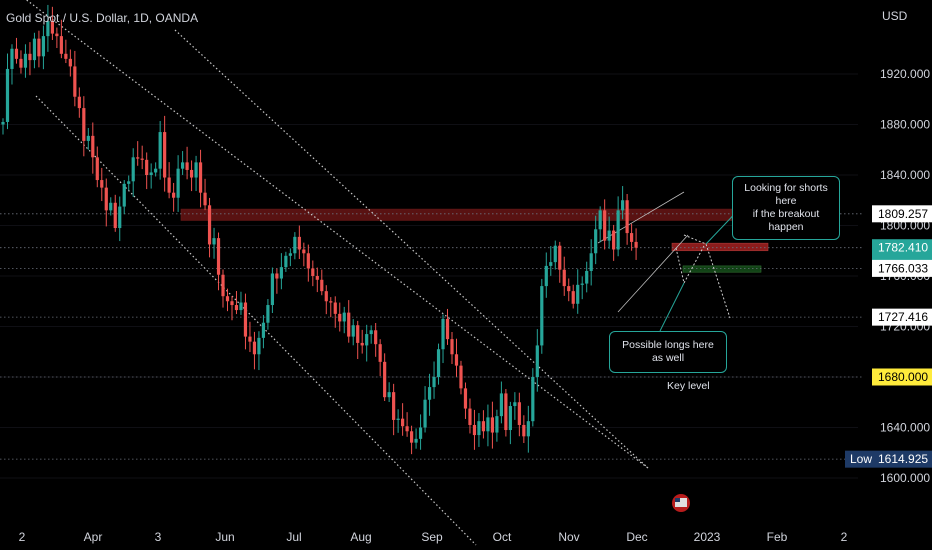 The height and width of the screenshot is (550, 932). I want to click on currency-label: USD, so click(895, 16).